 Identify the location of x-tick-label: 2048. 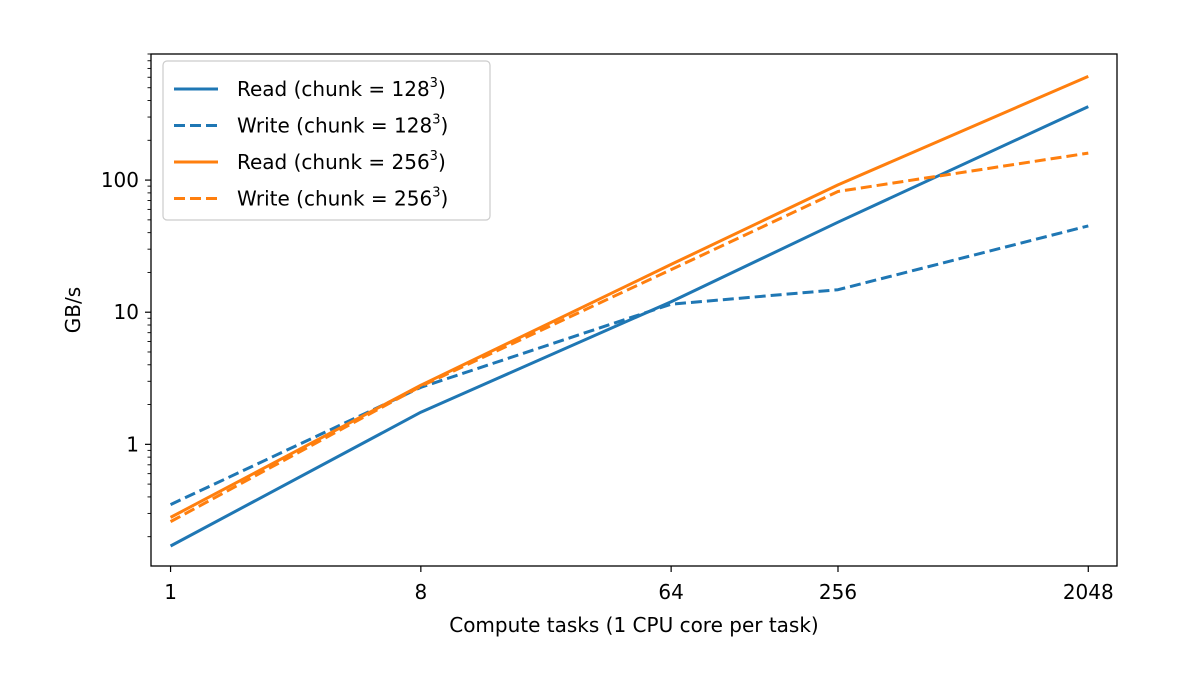
(1088, 592).